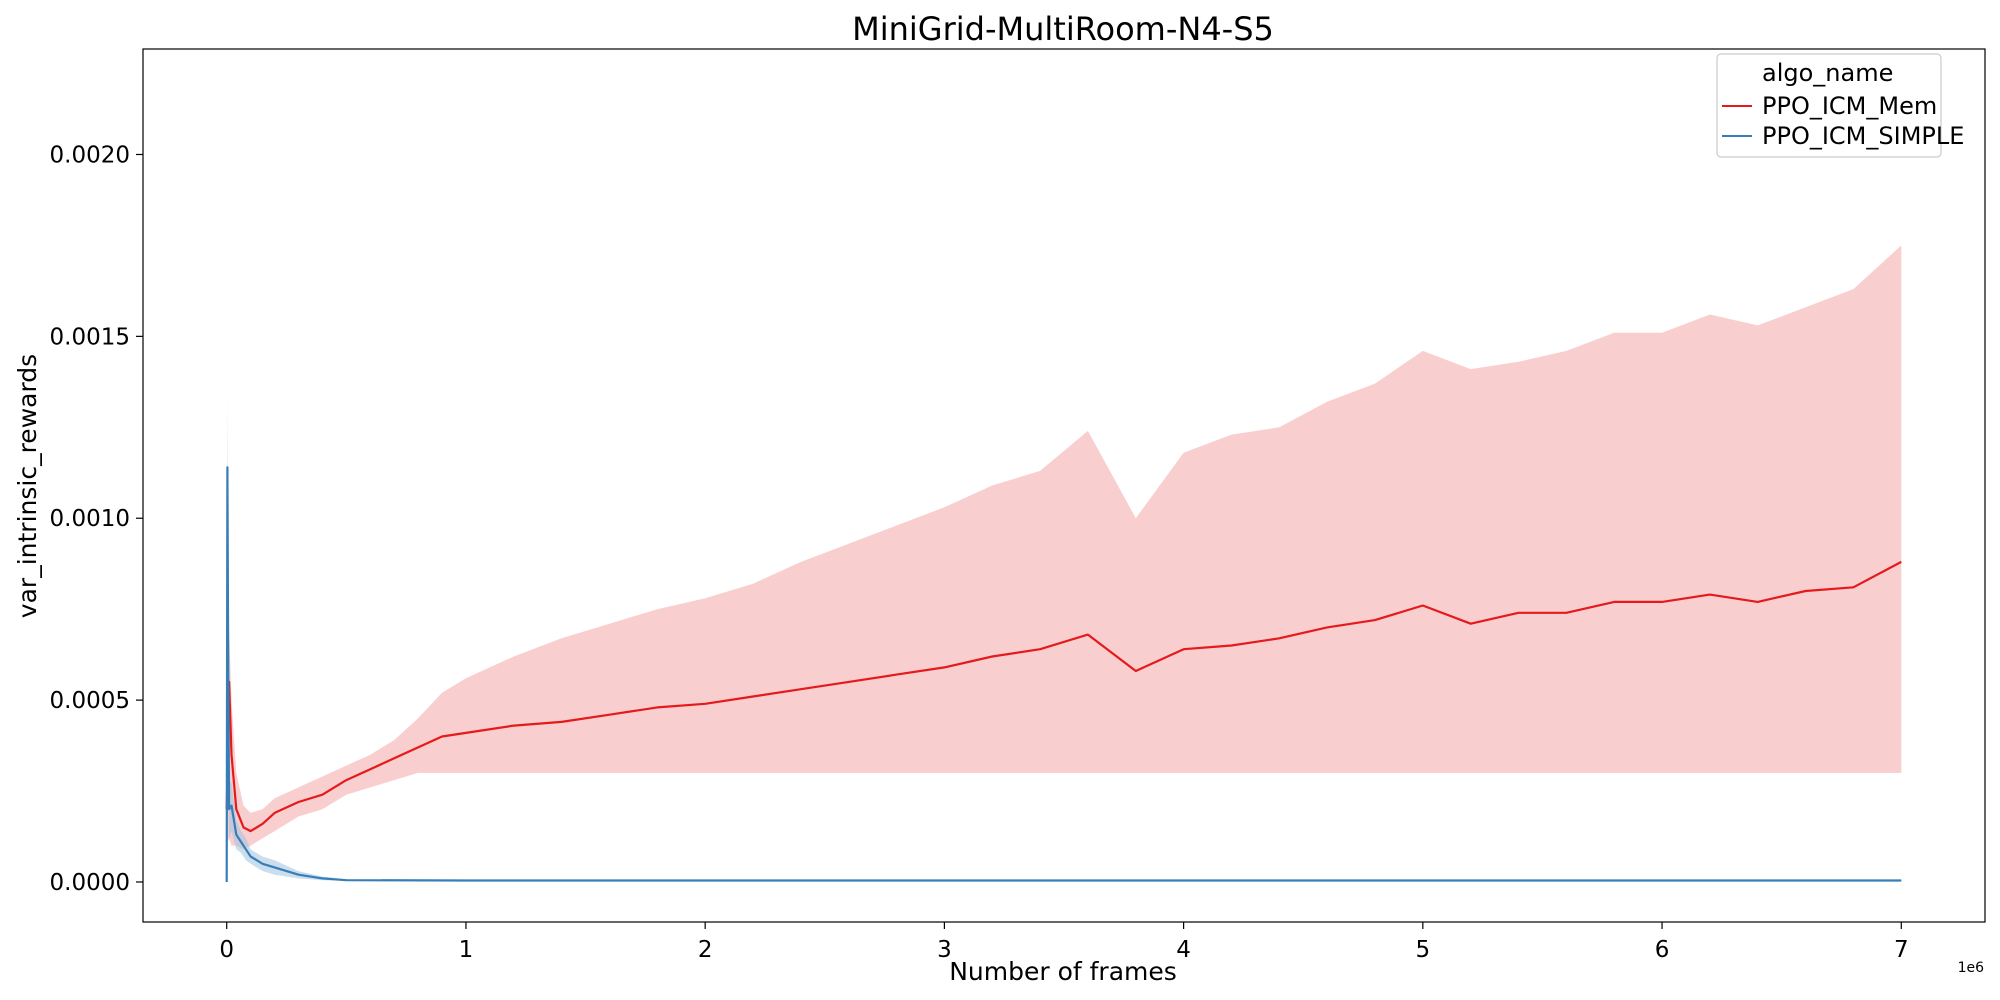 The height and width of the screenshot is (1000, 2000). What do you see at coordinates (90, 883) in the screenshot?
I see `y-tick-label: 0.0000` at bounding box center [90, 883].